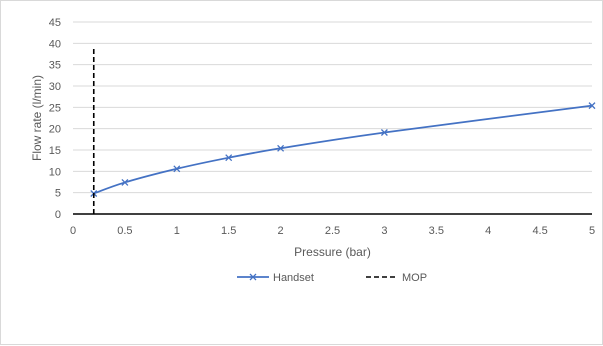 The height and width of the screenshot is (346, 603). Describe the element at coordinates (293, 278) in the screenshot. I see `legend-handset-label: Handset` at that location.